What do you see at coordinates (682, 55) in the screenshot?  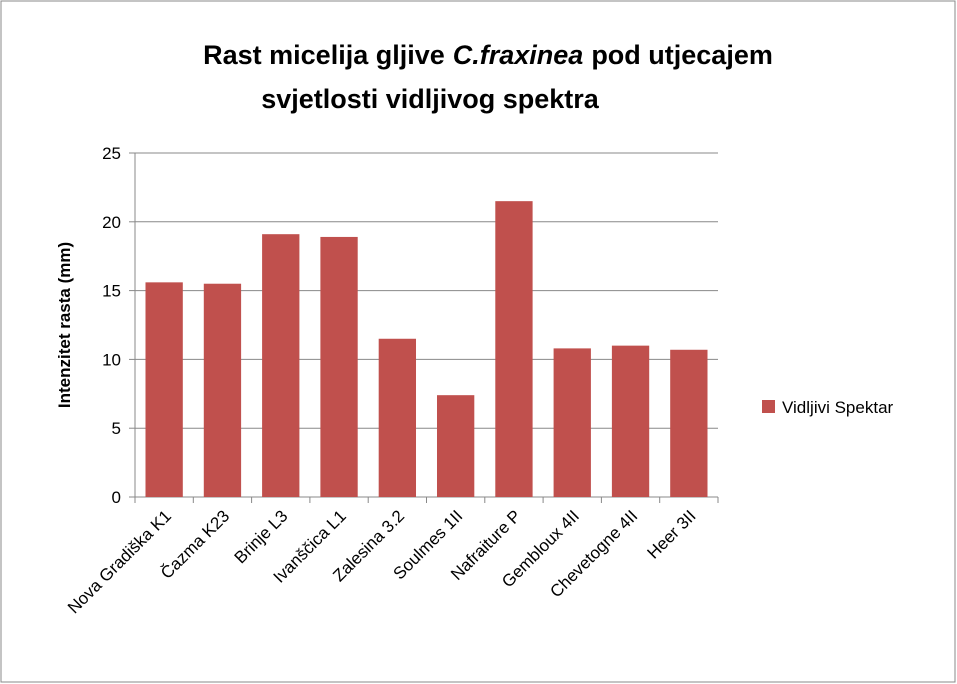 I see `title-part: pod utjecajem` at bounding box center [682, 55].